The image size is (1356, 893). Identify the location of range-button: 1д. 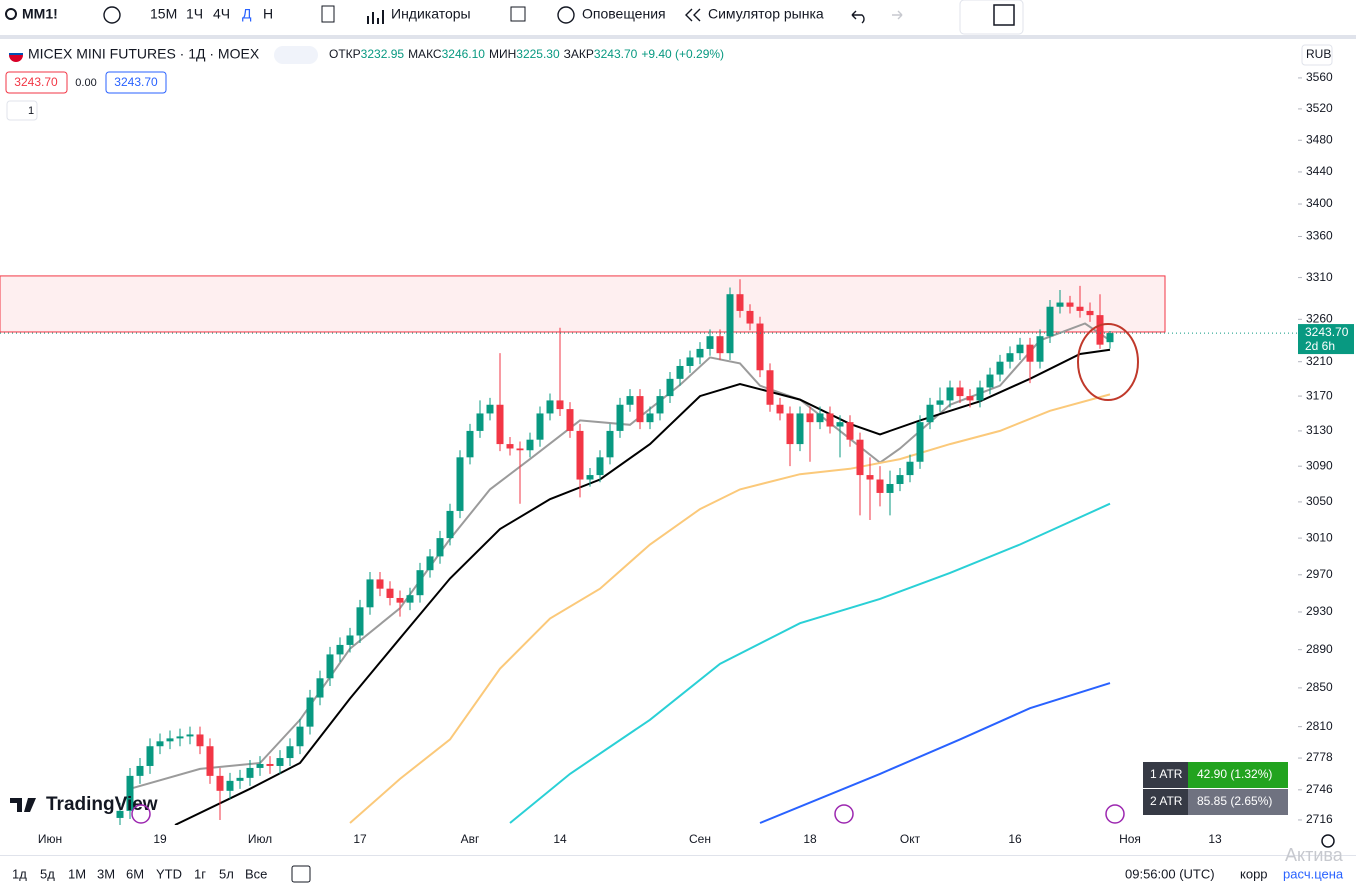
(19, 873).